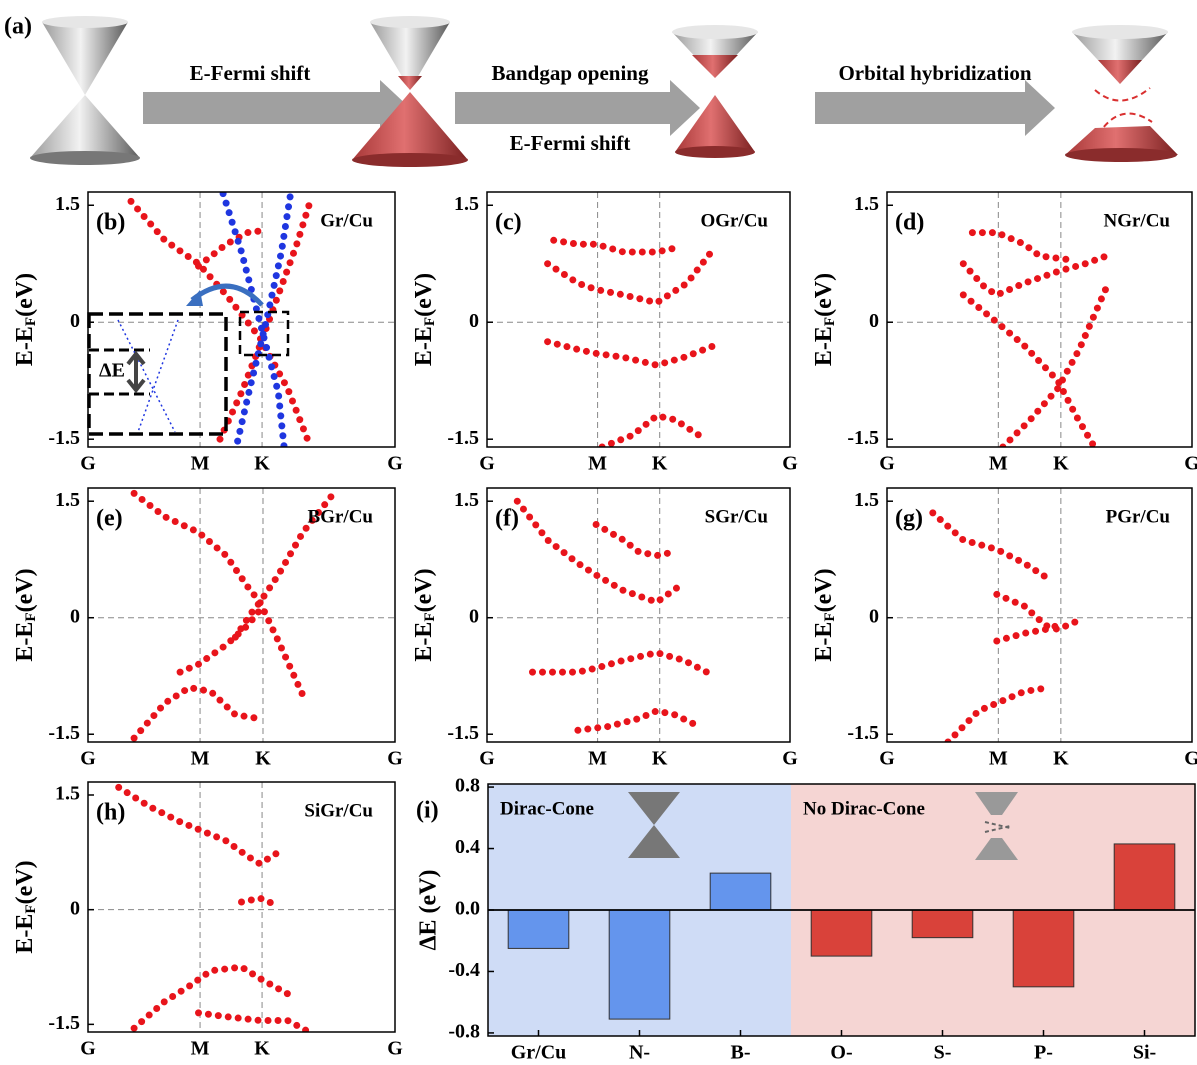  Describe the element at coordinates (737, 516) in the screenshot. I see `panel-title: SGr/Cu` at that location.